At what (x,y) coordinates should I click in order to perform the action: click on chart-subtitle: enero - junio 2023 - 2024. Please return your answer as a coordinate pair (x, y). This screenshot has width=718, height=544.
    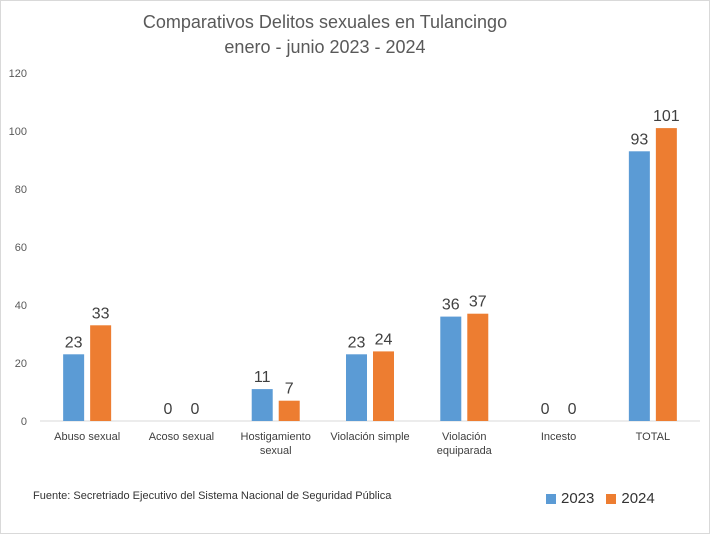
    Looking at the image, I should click on (325, 47).